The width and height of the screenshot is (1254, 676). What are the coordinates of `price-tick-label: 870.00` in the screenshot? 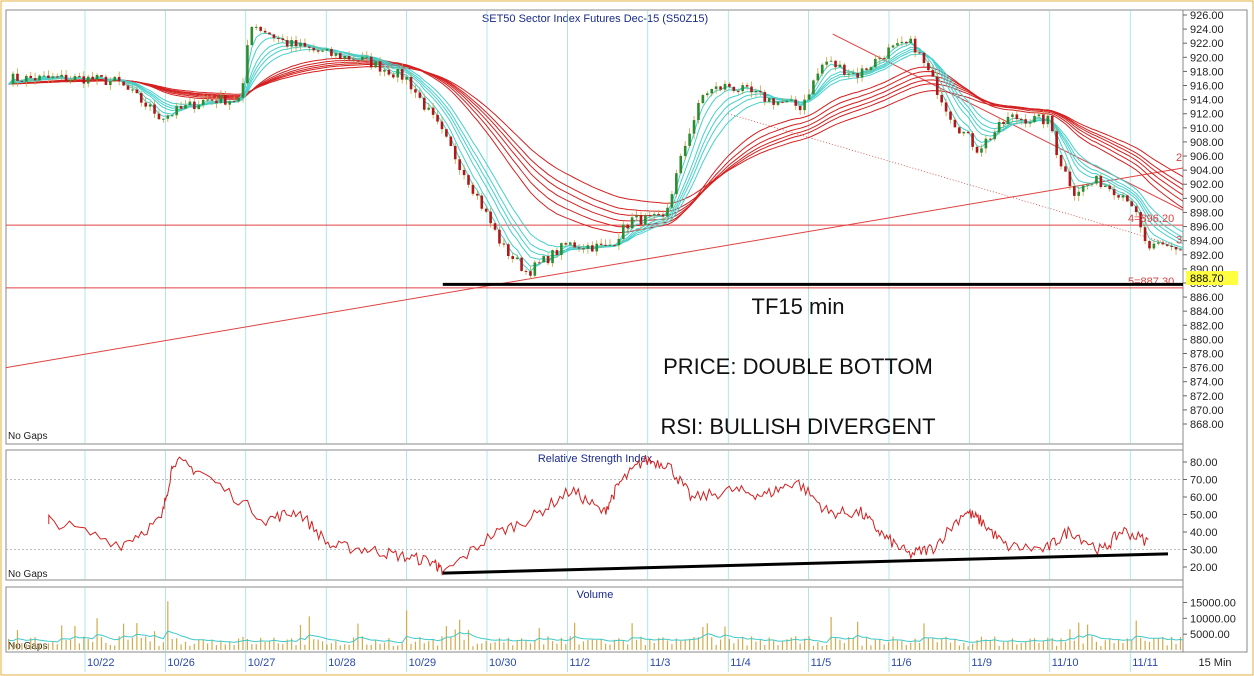 It's located at (1207, 411).